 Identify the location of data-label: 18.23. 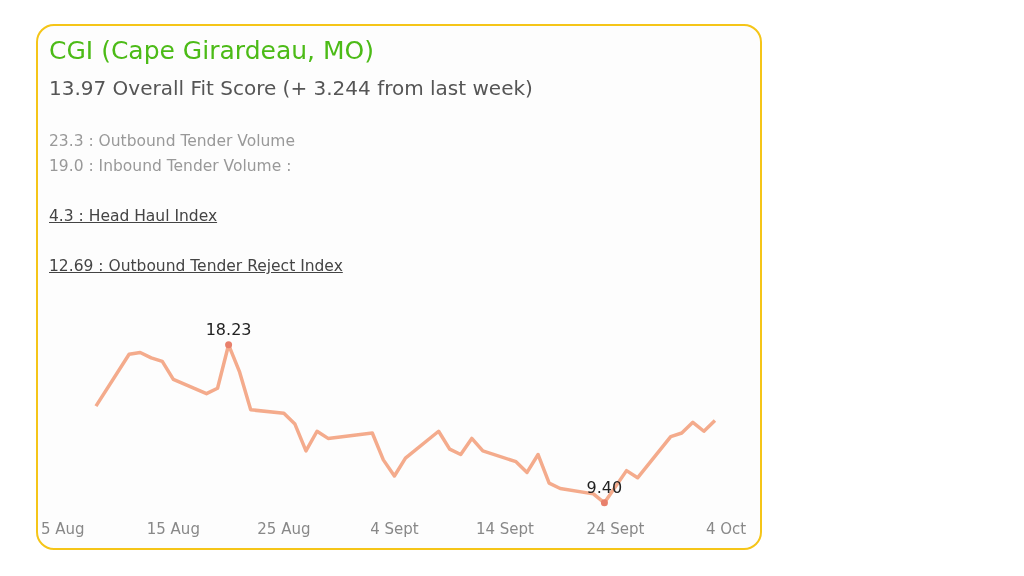
(228, 329).